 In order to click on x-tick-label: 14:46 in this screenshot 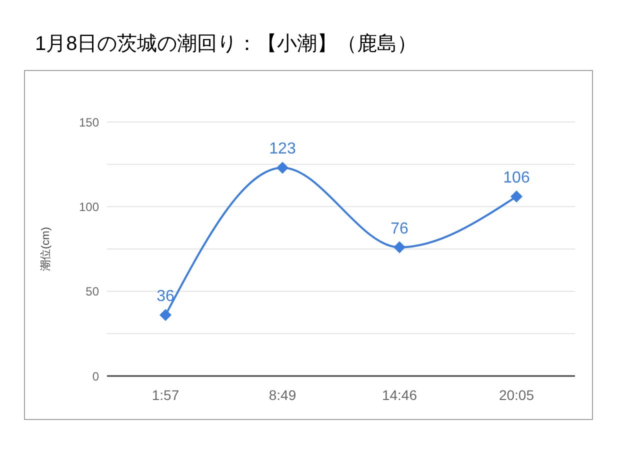, I will do `click(400, 394)`.